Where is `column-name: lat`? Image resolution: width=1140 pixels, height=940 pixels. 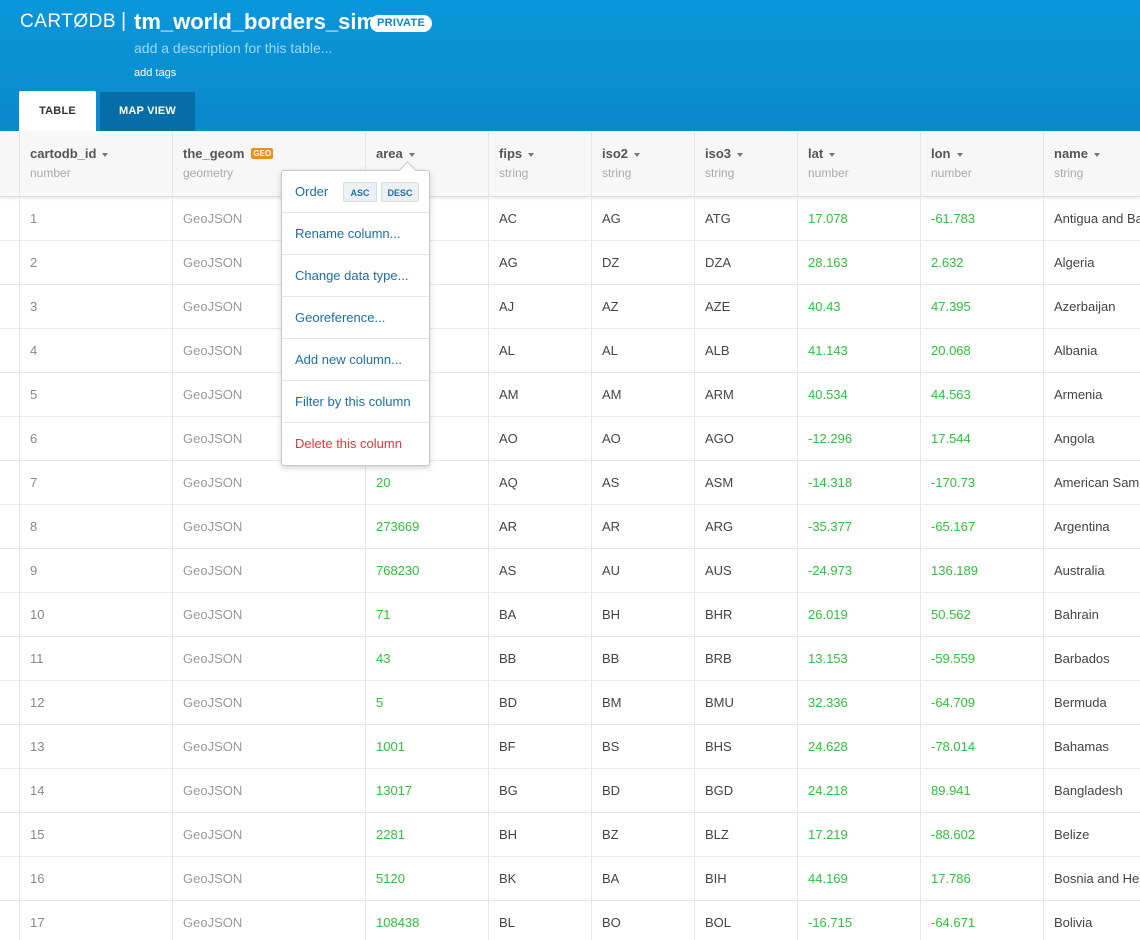 column-name: lat is located at coordinates (822, 153).